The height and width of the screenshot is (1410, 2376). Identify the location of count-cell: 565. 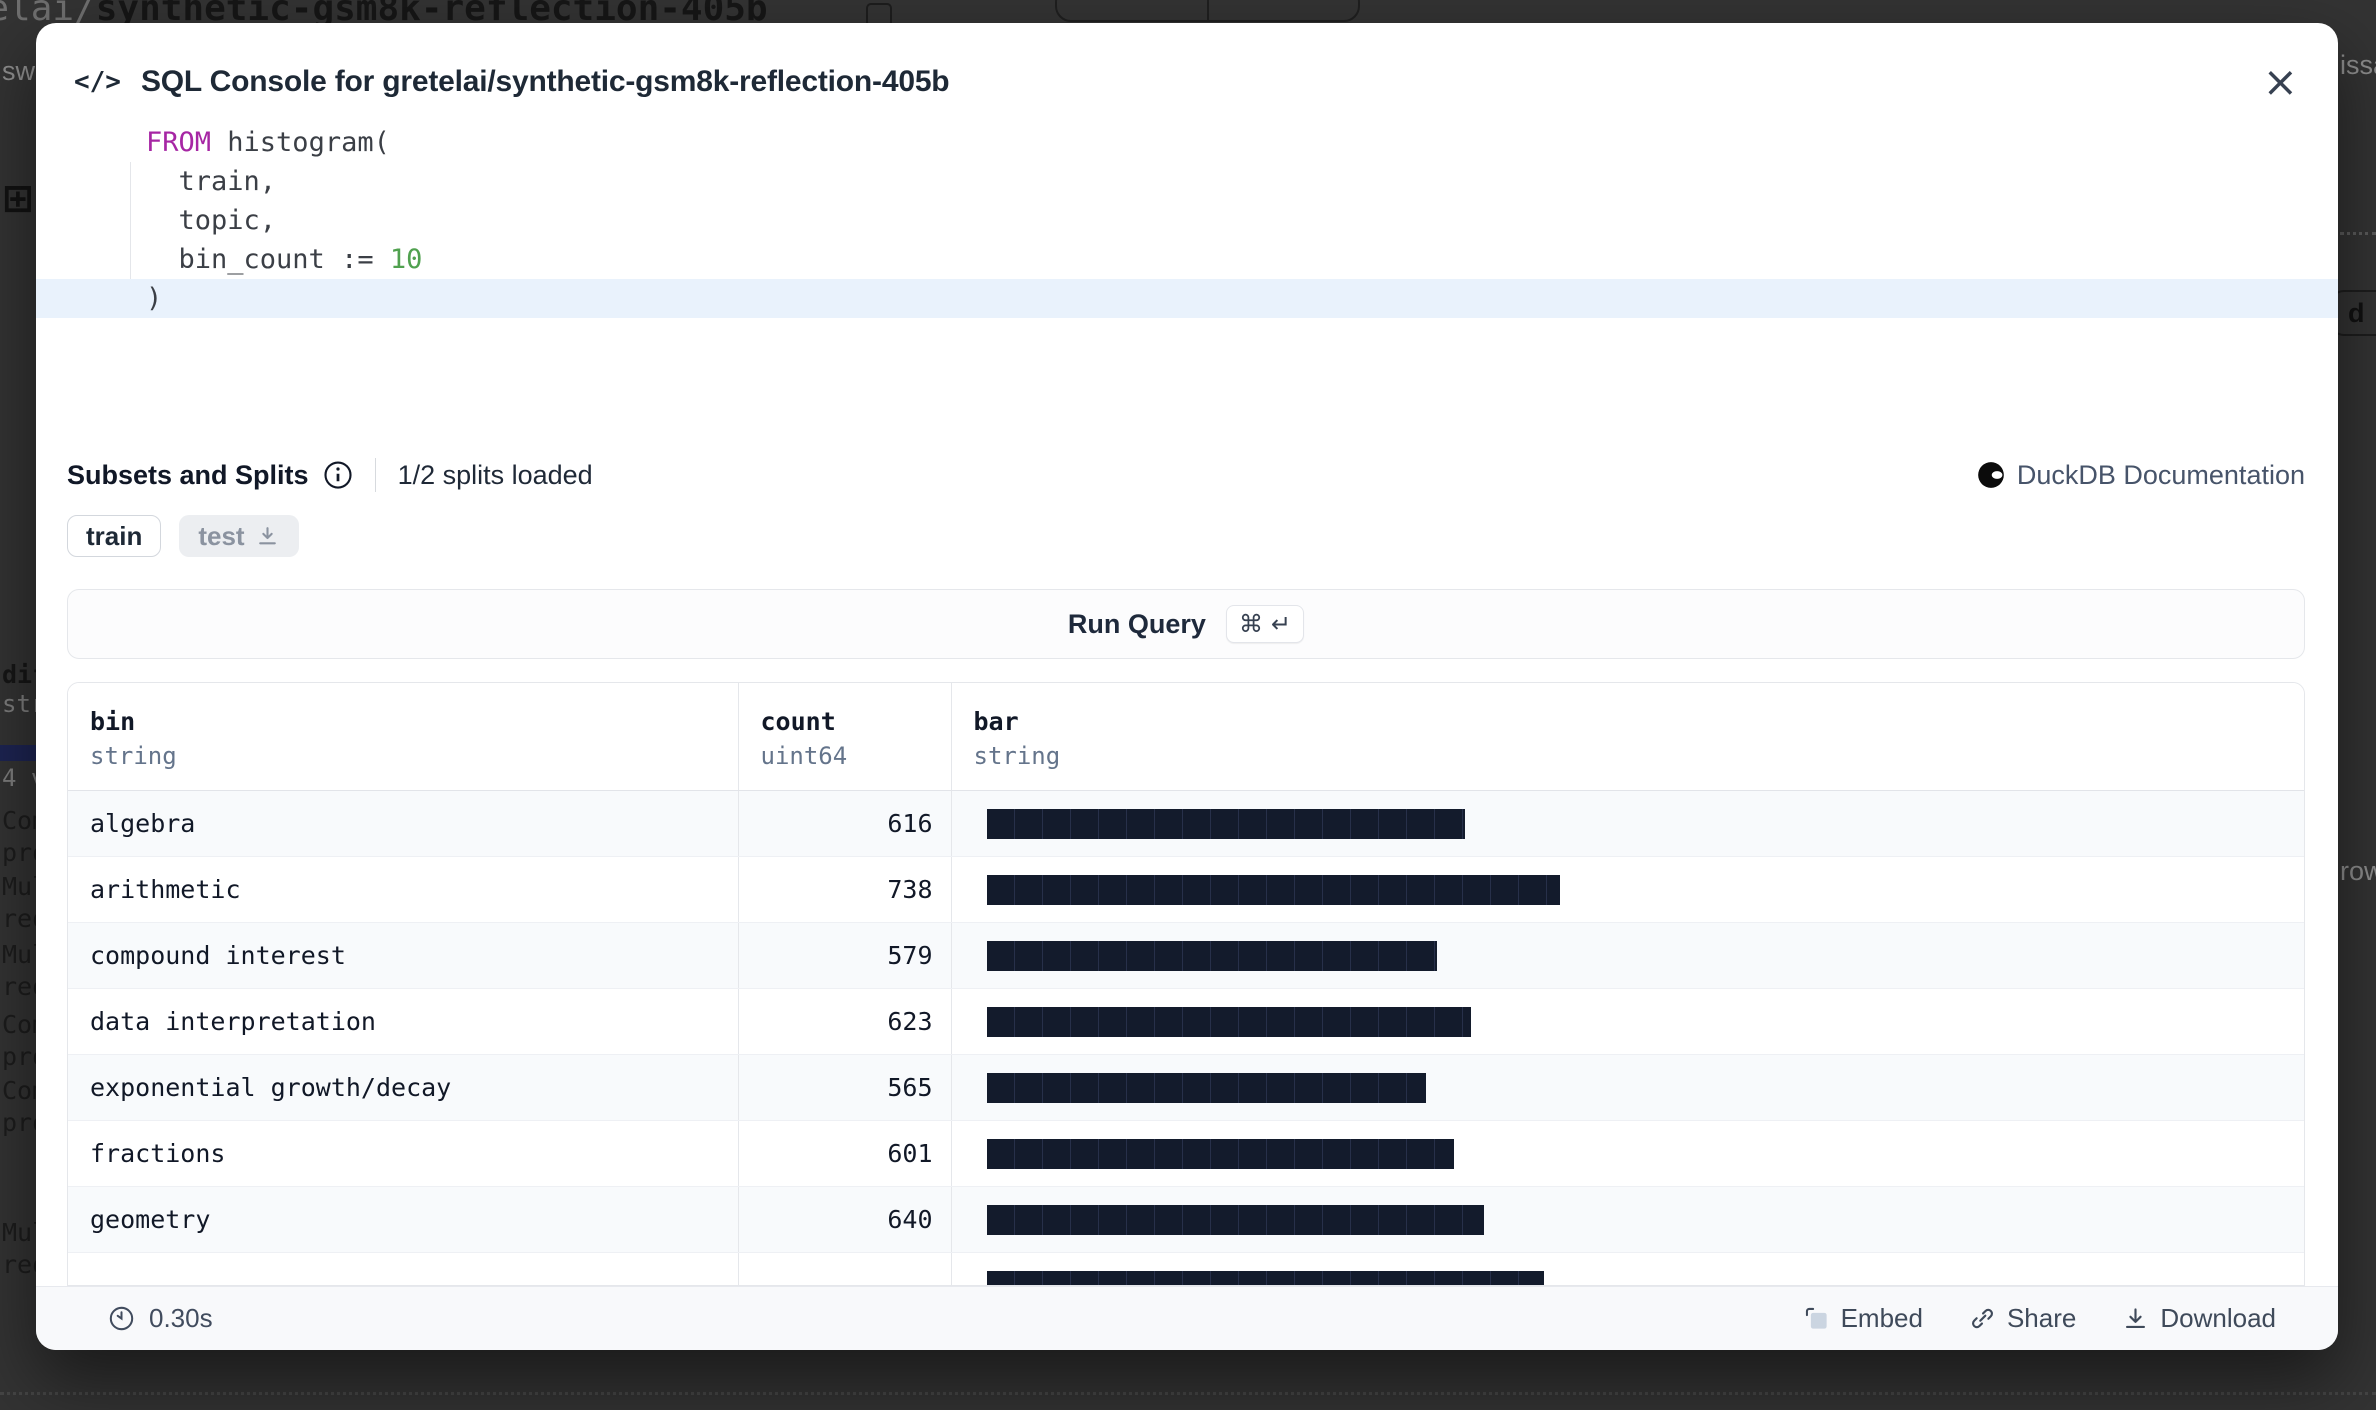
(845, 1087).